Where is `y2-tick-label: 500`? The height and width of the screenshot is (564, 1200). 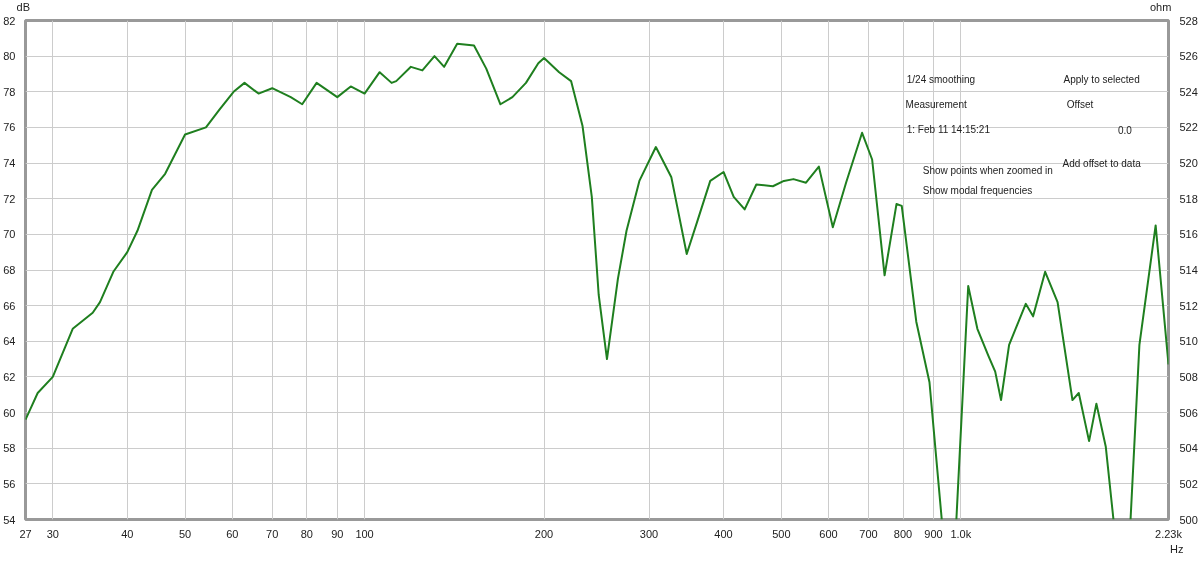 y2-tick-label: 500 is located at coordinates (1188, 519).